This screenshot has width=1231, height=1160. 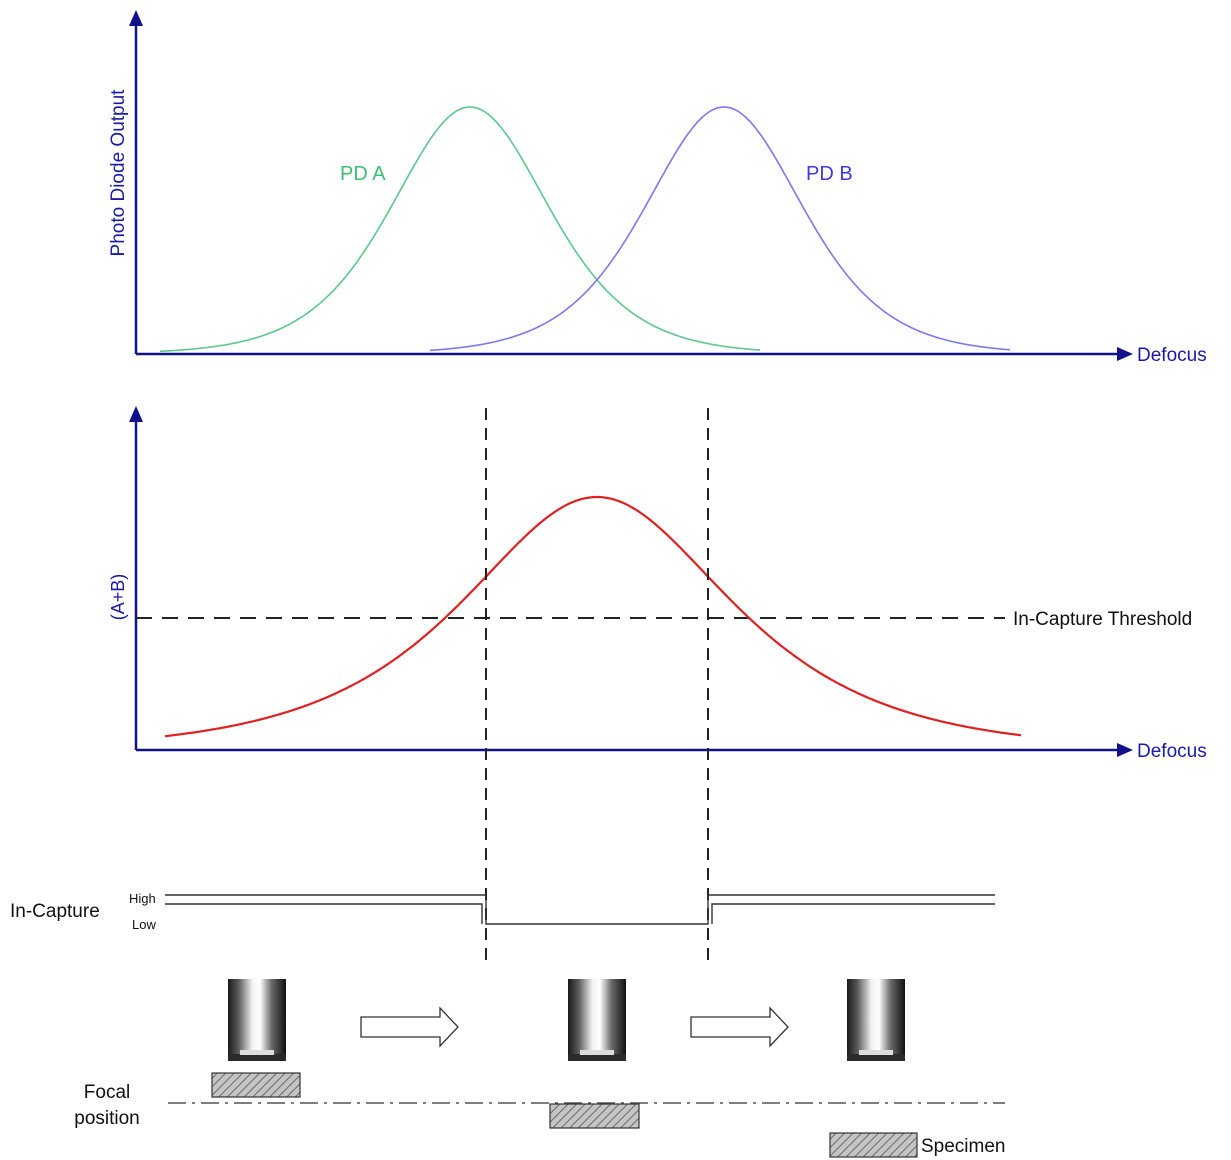 I want to click on middle-y-arrow-icon, so click(x=136, y=414).